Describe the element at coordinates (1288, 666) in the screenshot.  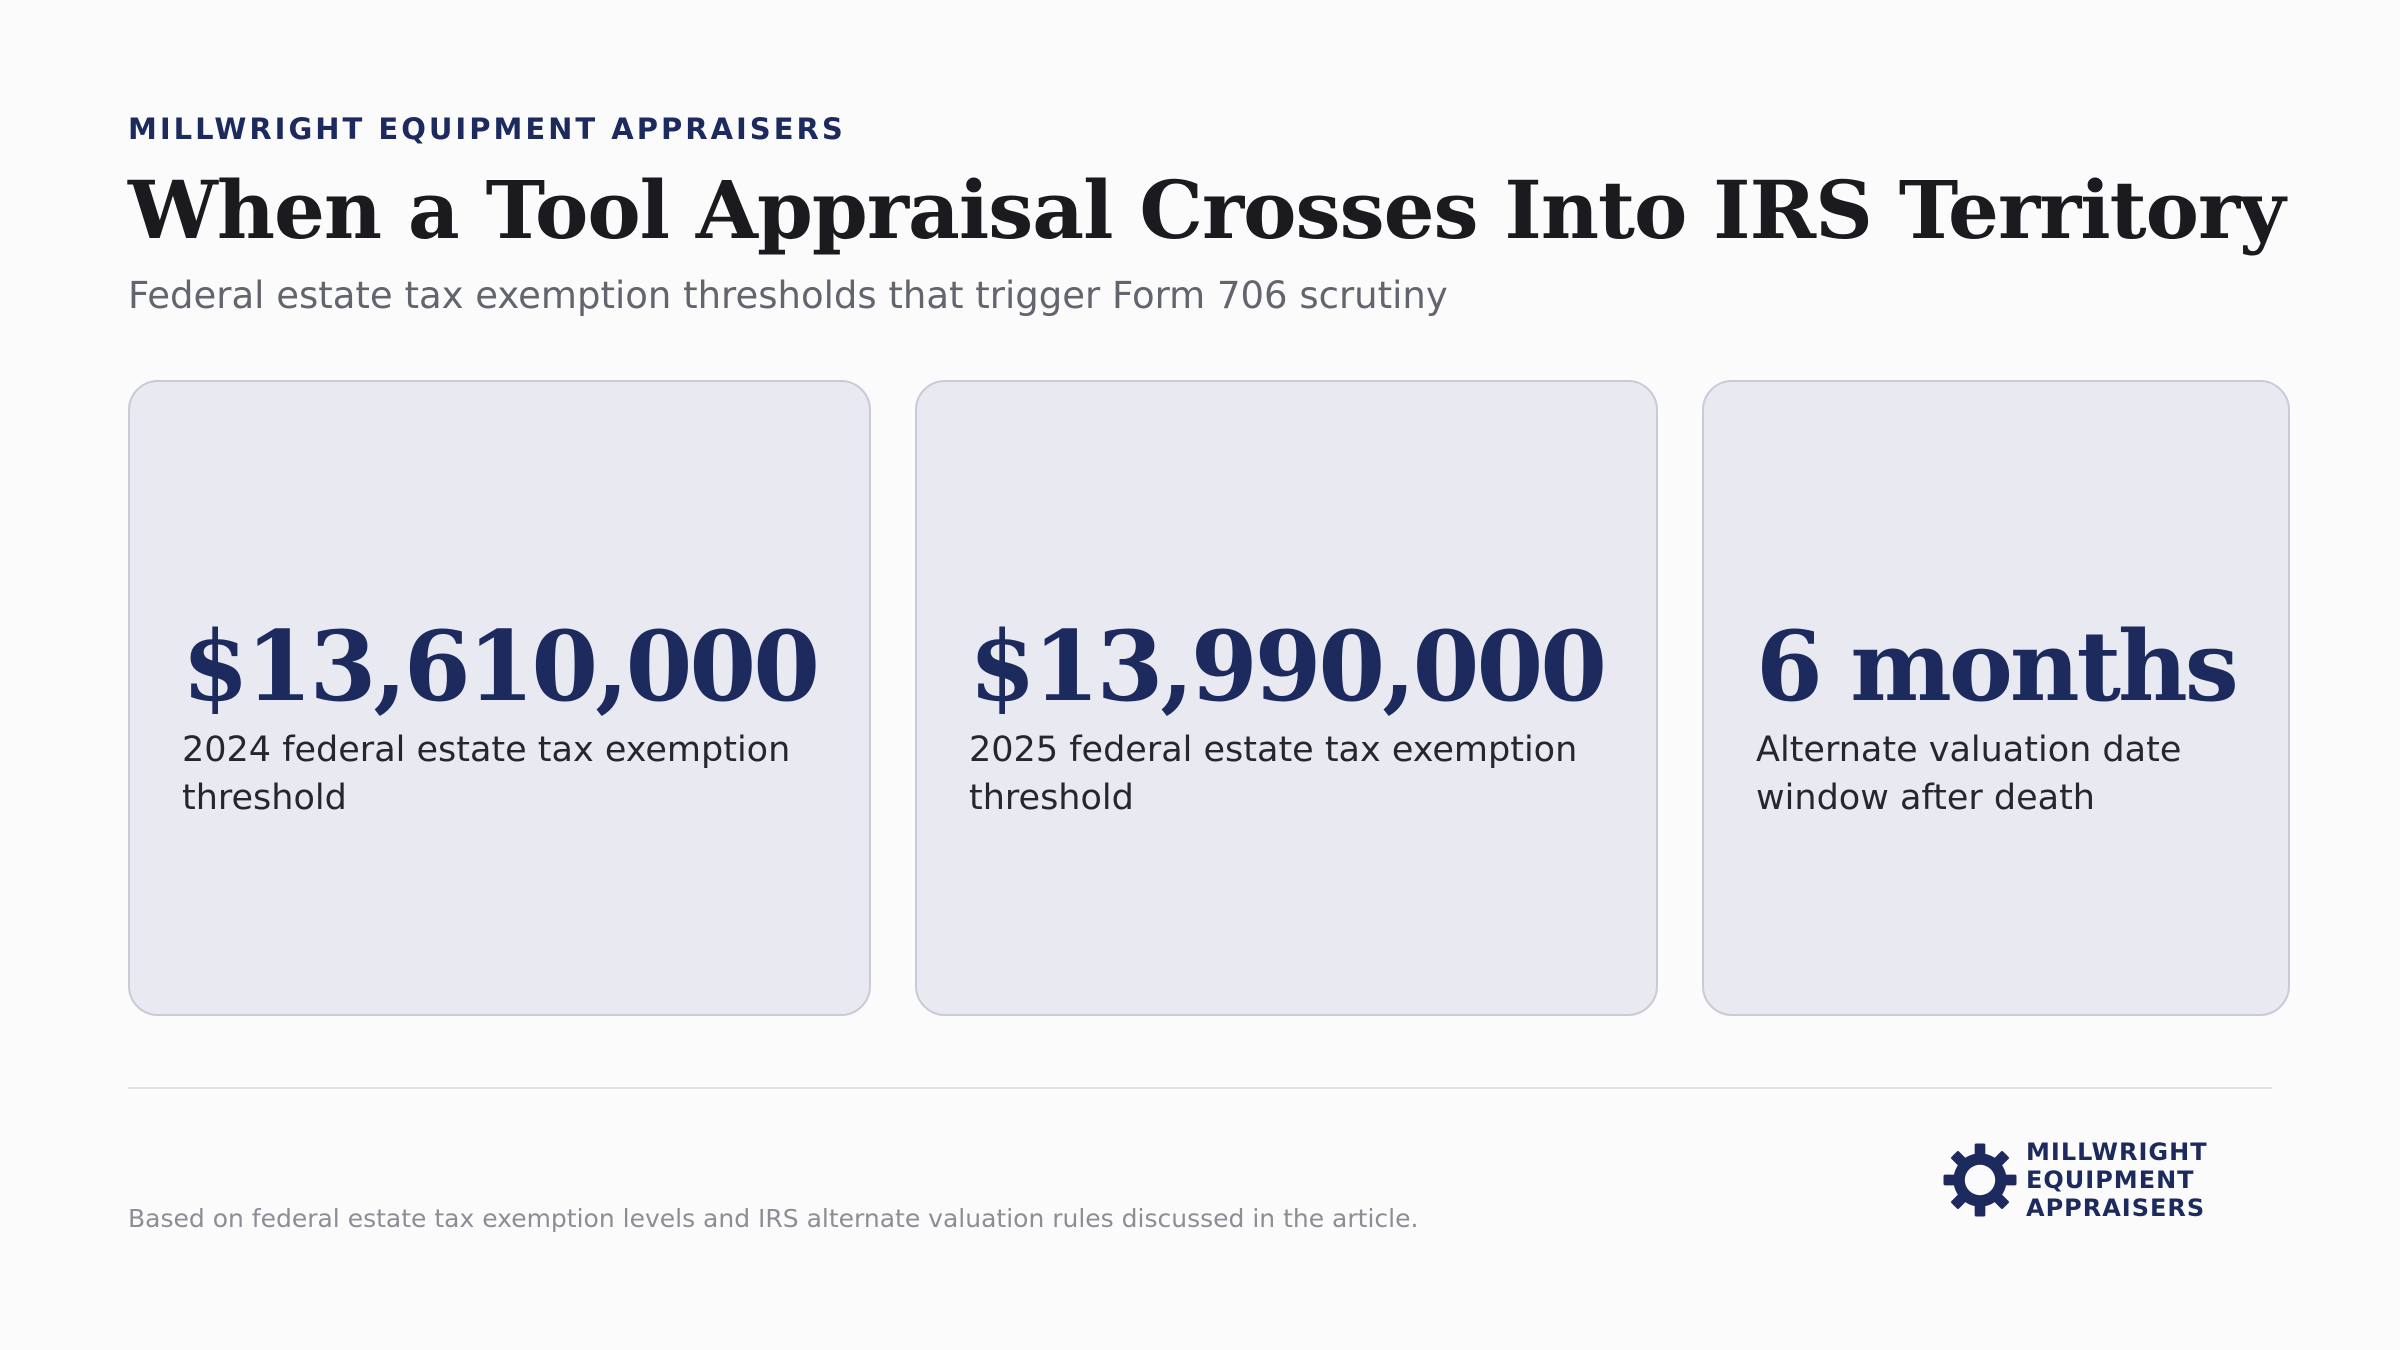
I see `stat-value: $13,990,000` at that location.